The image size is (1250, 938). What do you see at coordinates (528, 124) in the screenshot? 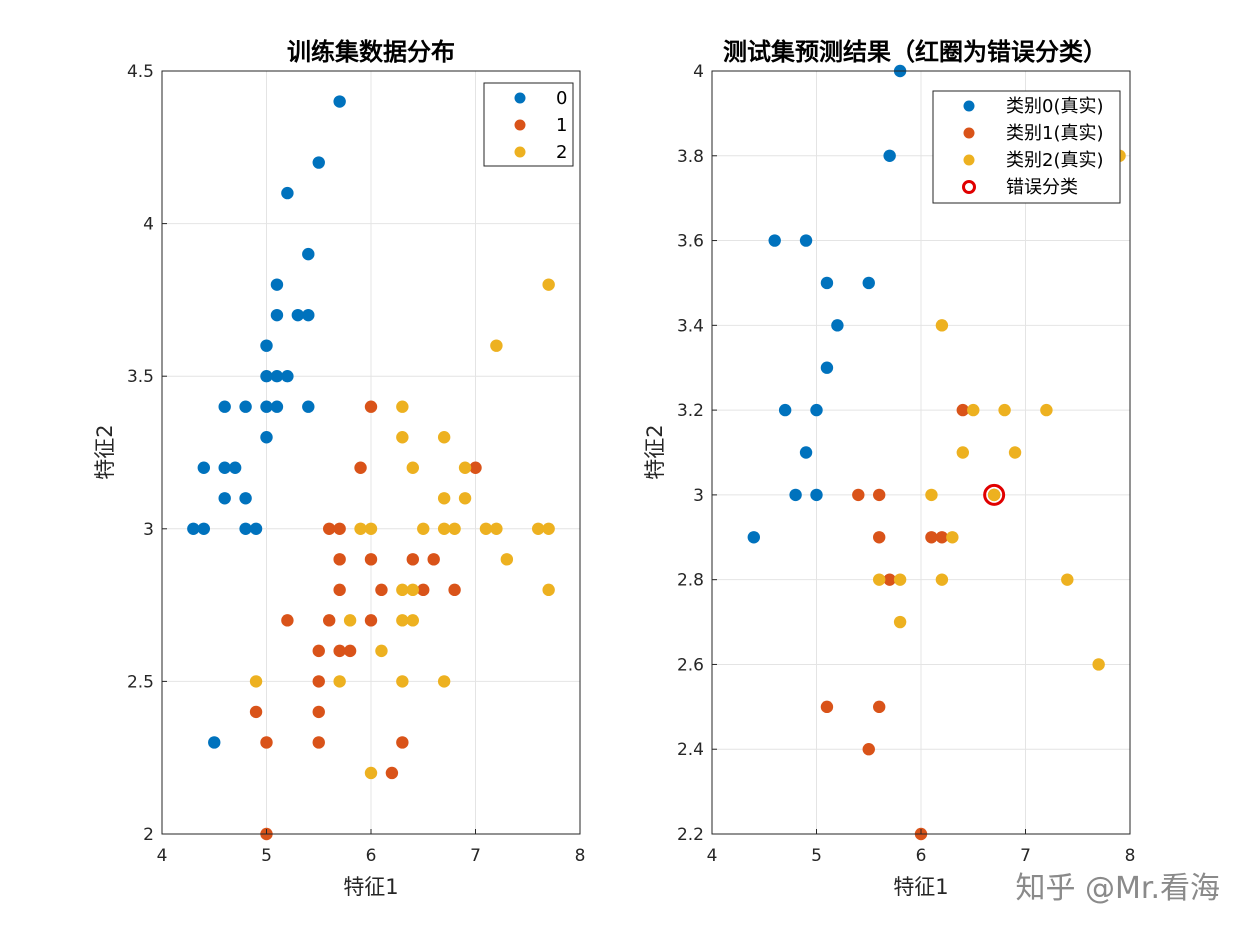
I see `train-legend: 0 1 2` at bounding box center [528, 124].